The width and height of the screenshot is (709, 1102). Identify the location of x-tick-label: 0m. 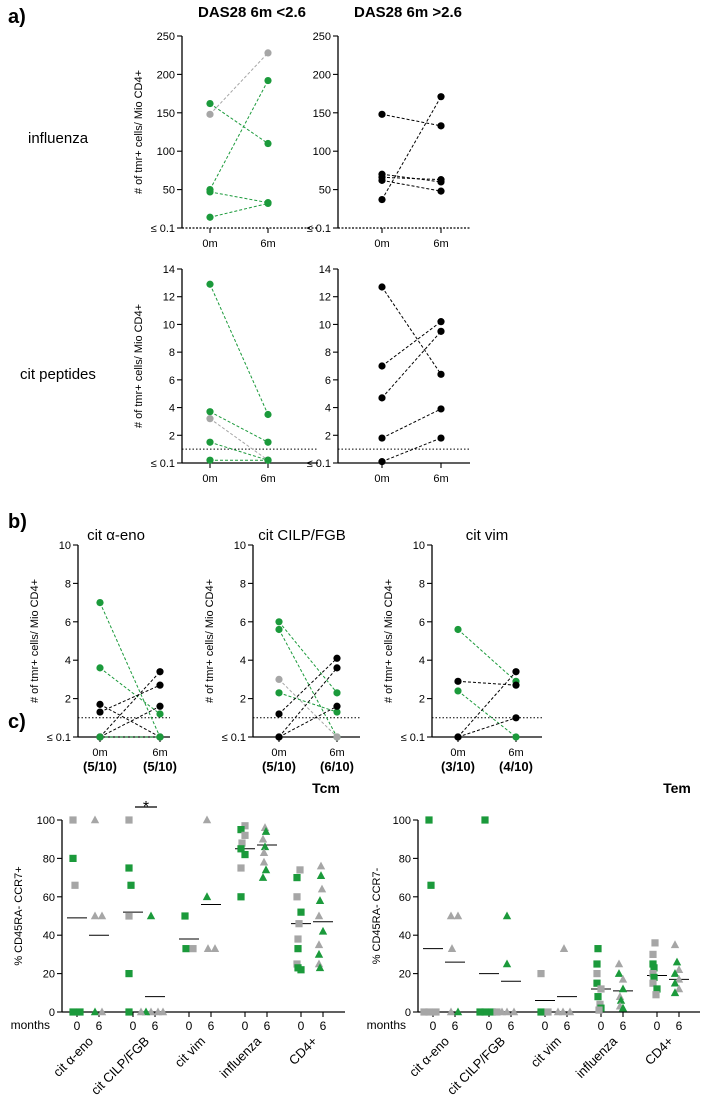
(457, 753).